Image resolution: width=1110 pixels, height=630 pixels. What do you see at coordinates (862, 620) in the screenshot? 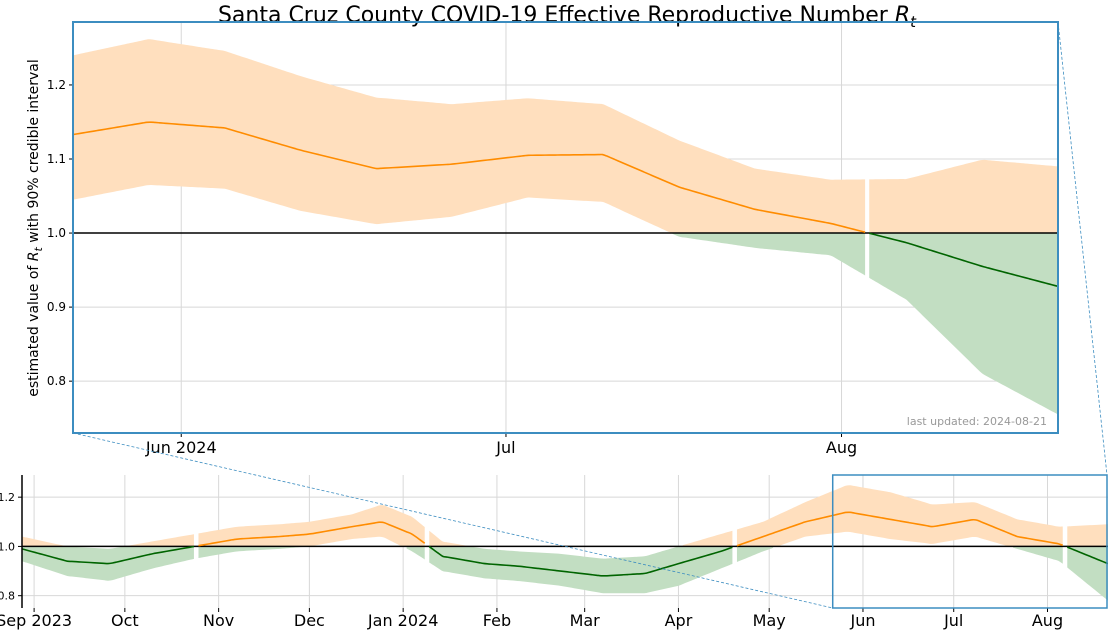
I see `x-tick-label: Jun` at bounding box center [862, 620].